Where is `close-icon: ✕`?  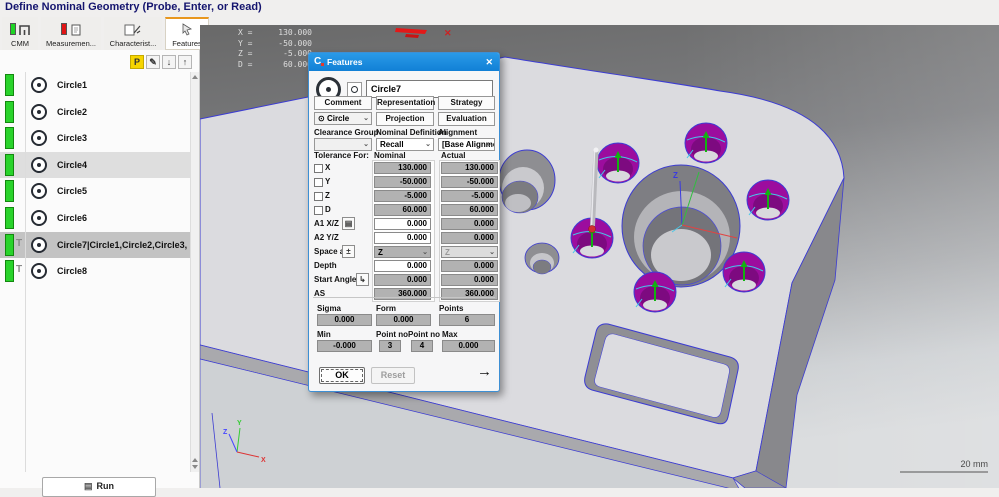
close-icon: ✕ is located at coordinates (489, 62).